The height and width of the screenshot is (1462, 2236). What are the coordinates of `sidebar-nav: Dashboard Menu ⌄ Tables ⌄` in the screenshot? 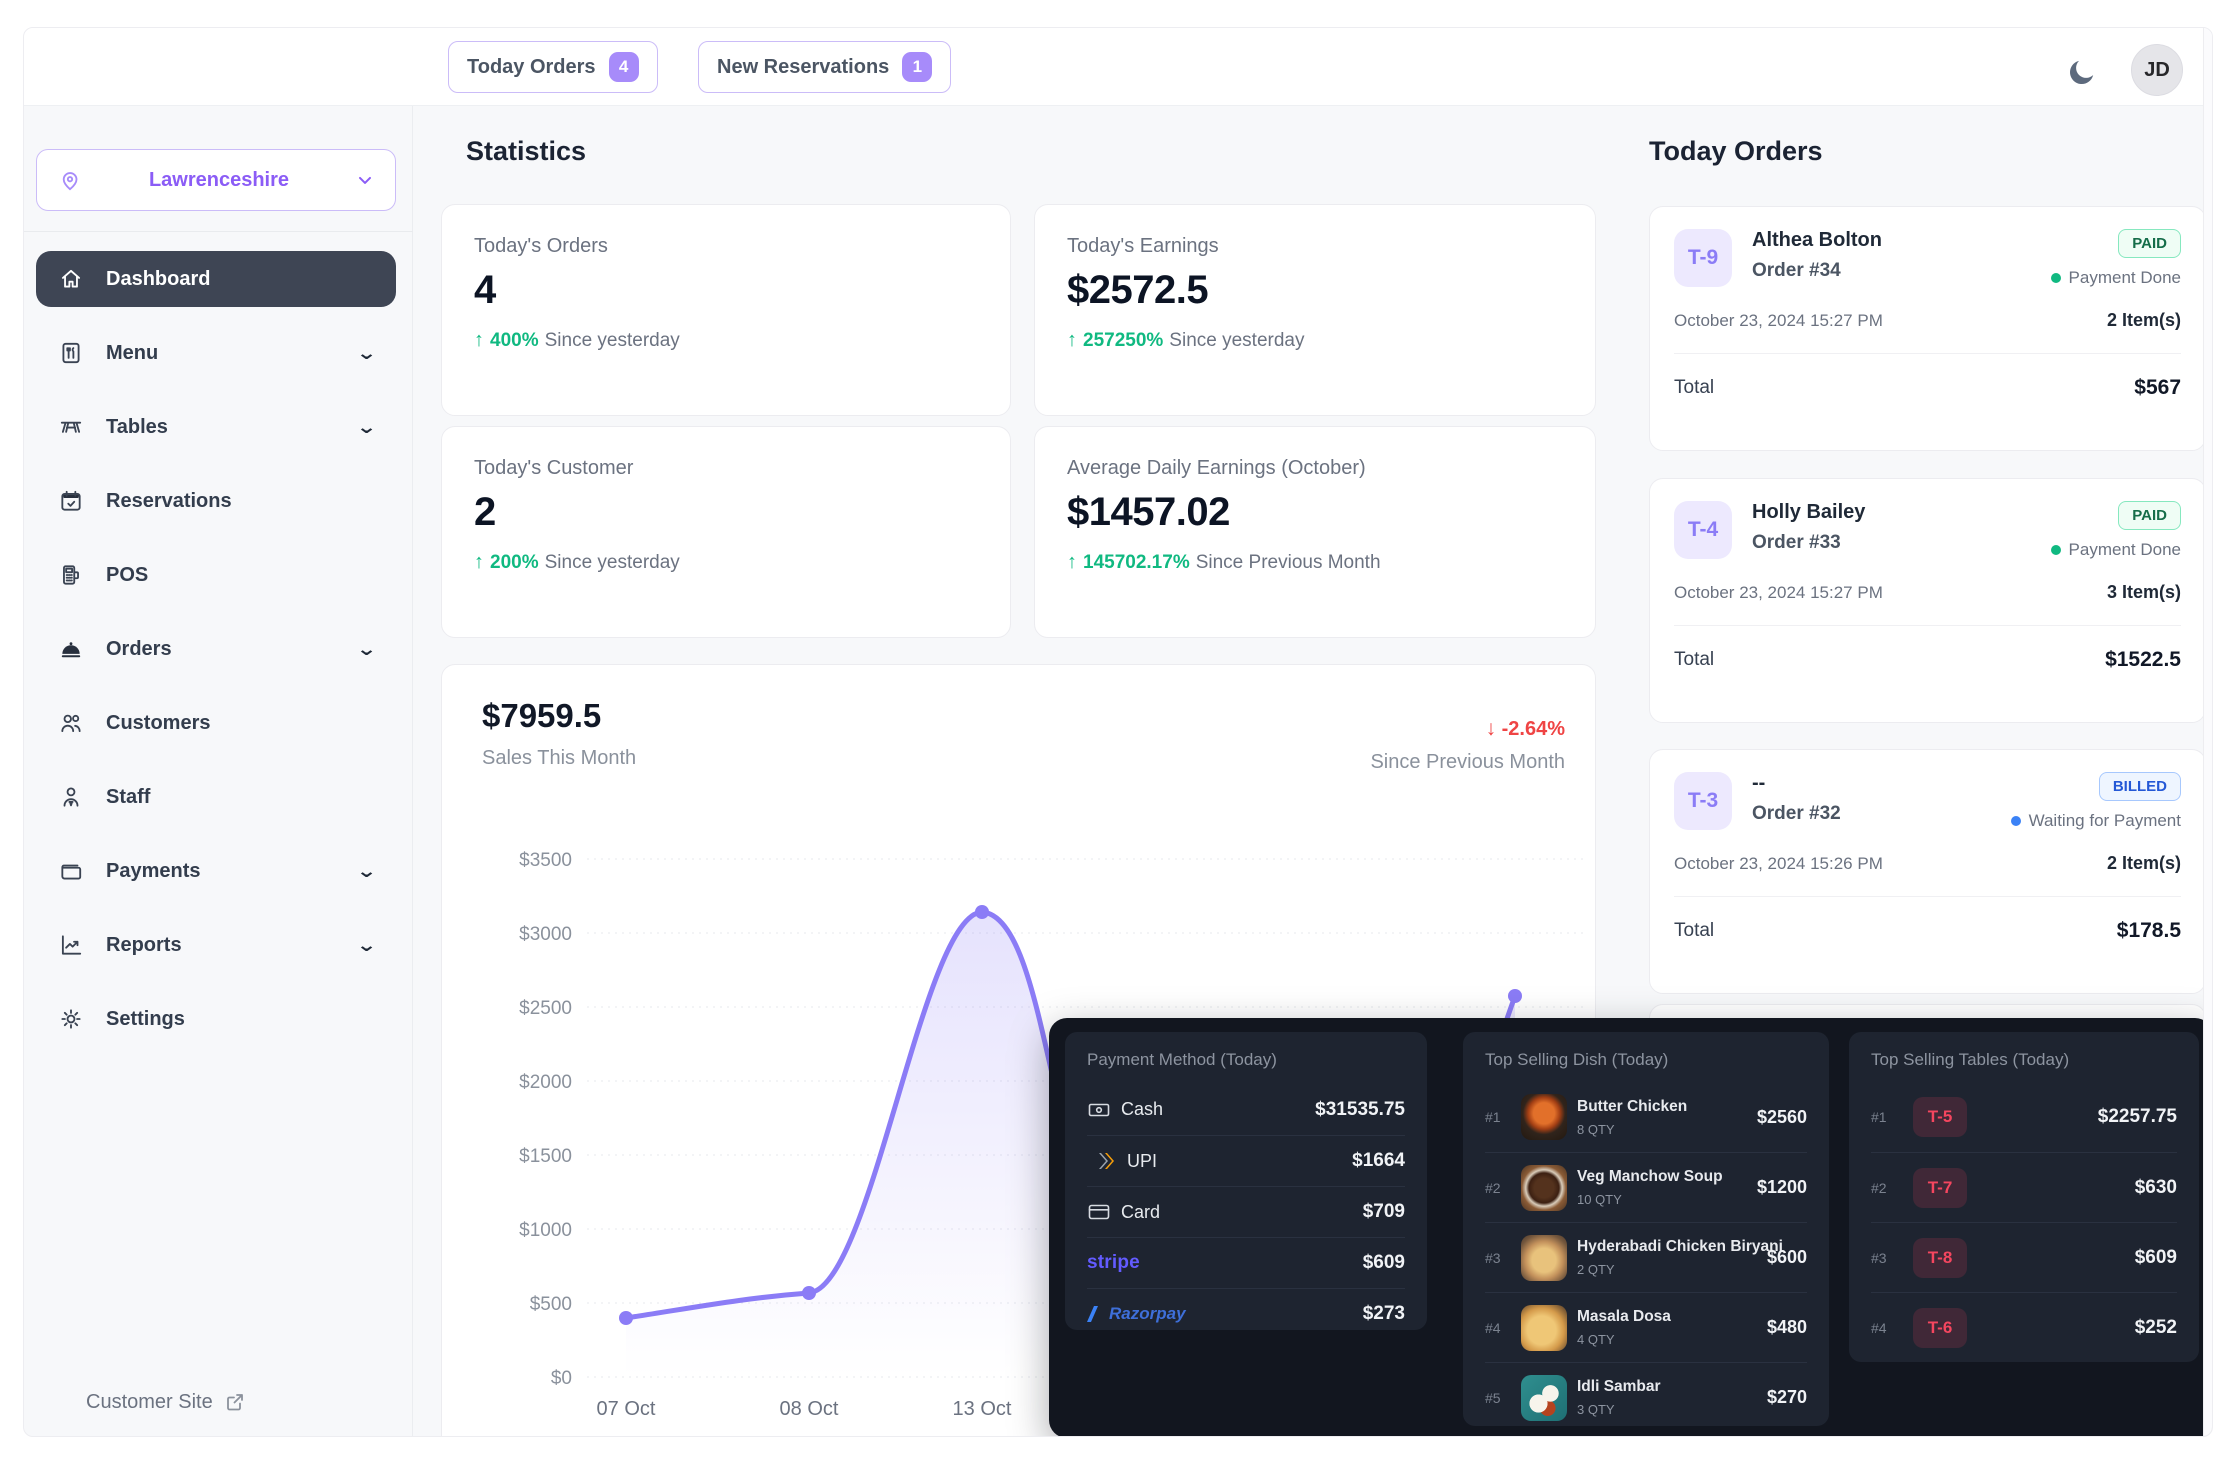 It's located at (216, 658).